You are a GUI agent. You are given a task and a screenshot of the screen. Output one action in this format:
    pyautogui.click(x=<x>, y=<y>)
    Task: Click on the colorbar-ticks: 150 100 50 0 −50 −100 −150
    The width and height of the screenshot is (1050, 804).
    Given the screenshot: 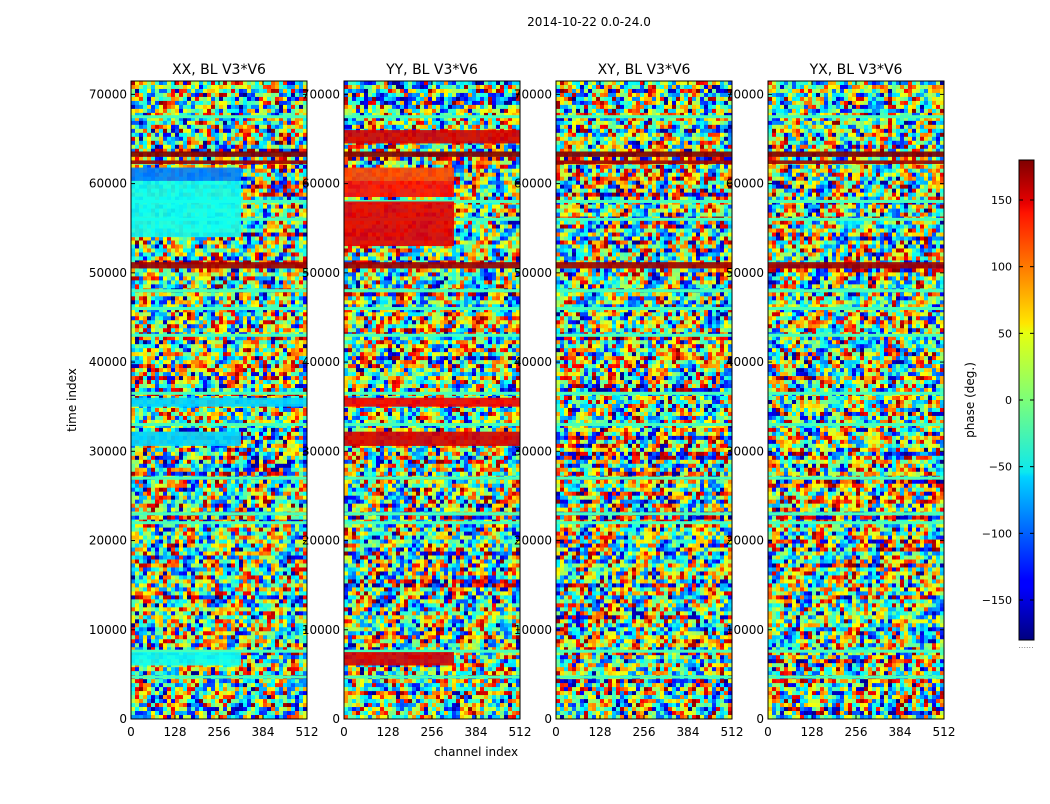 What is the action you would take?
    pyautogui.click(x=1008, y=400)
    